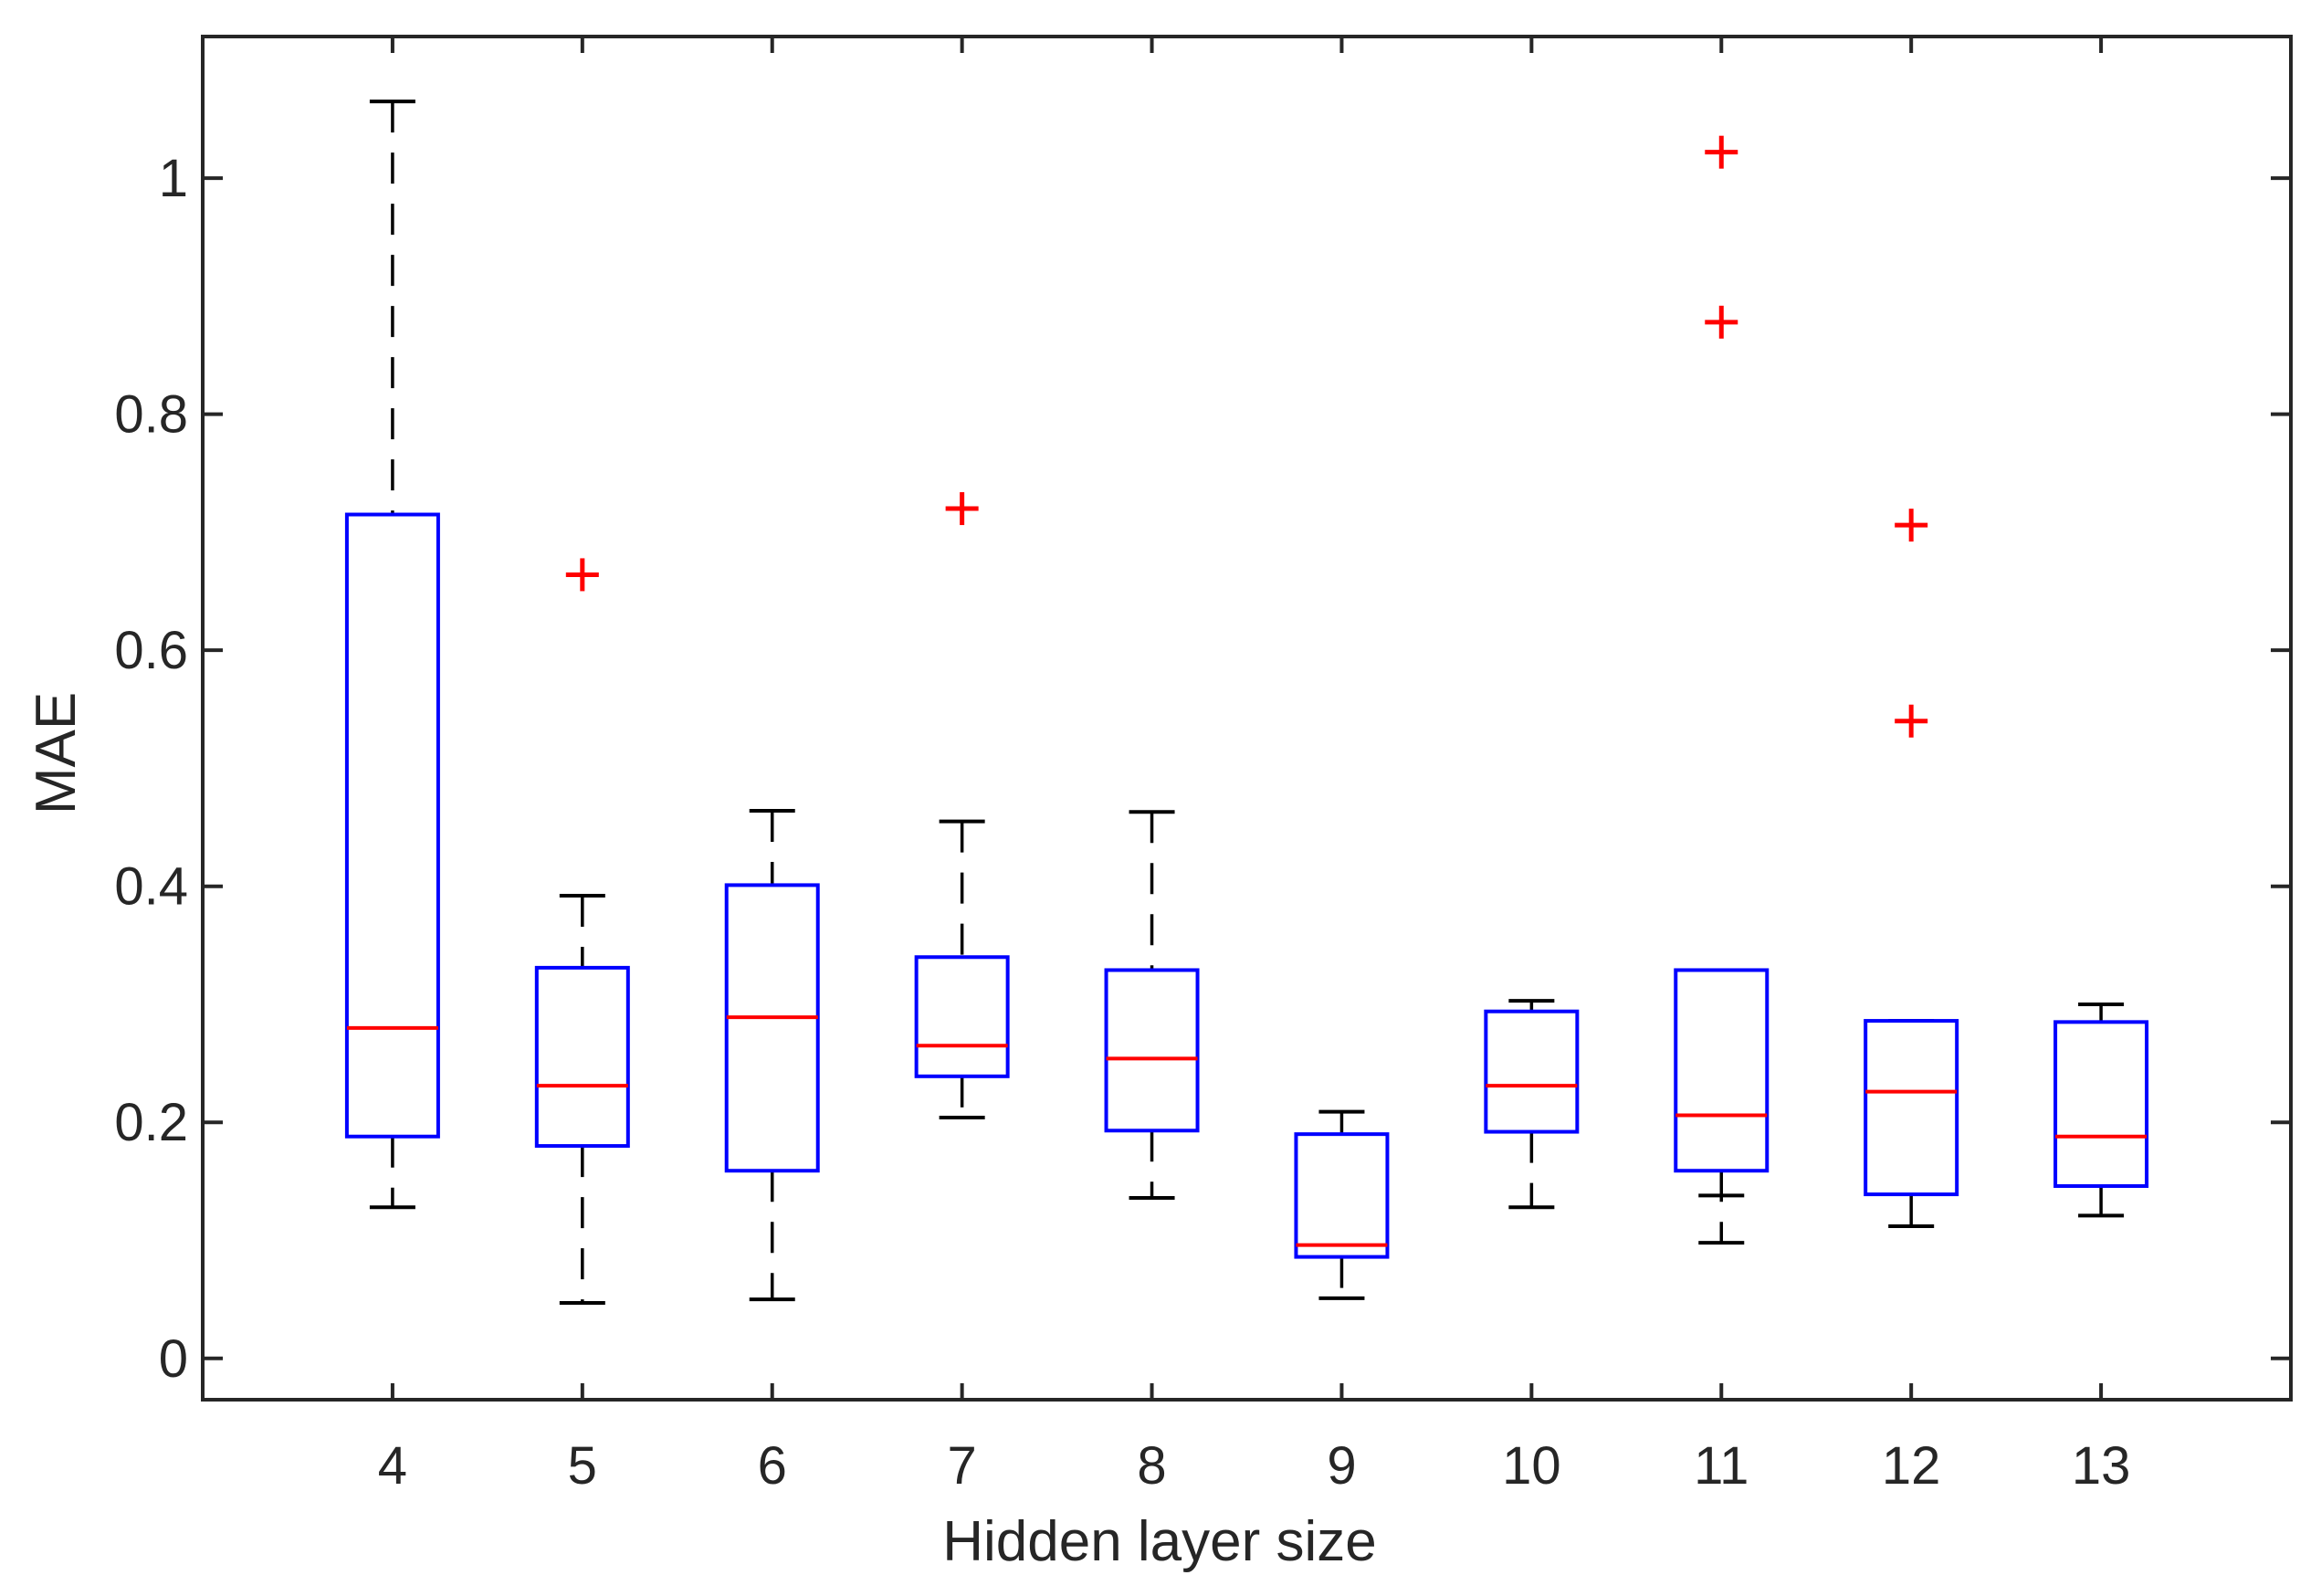 The width and height of the screenshot is (2321, 1596). Describe the element at coordinates (151, 651) in the screenshot. I see `y-tick-label: 0.6` at that location.